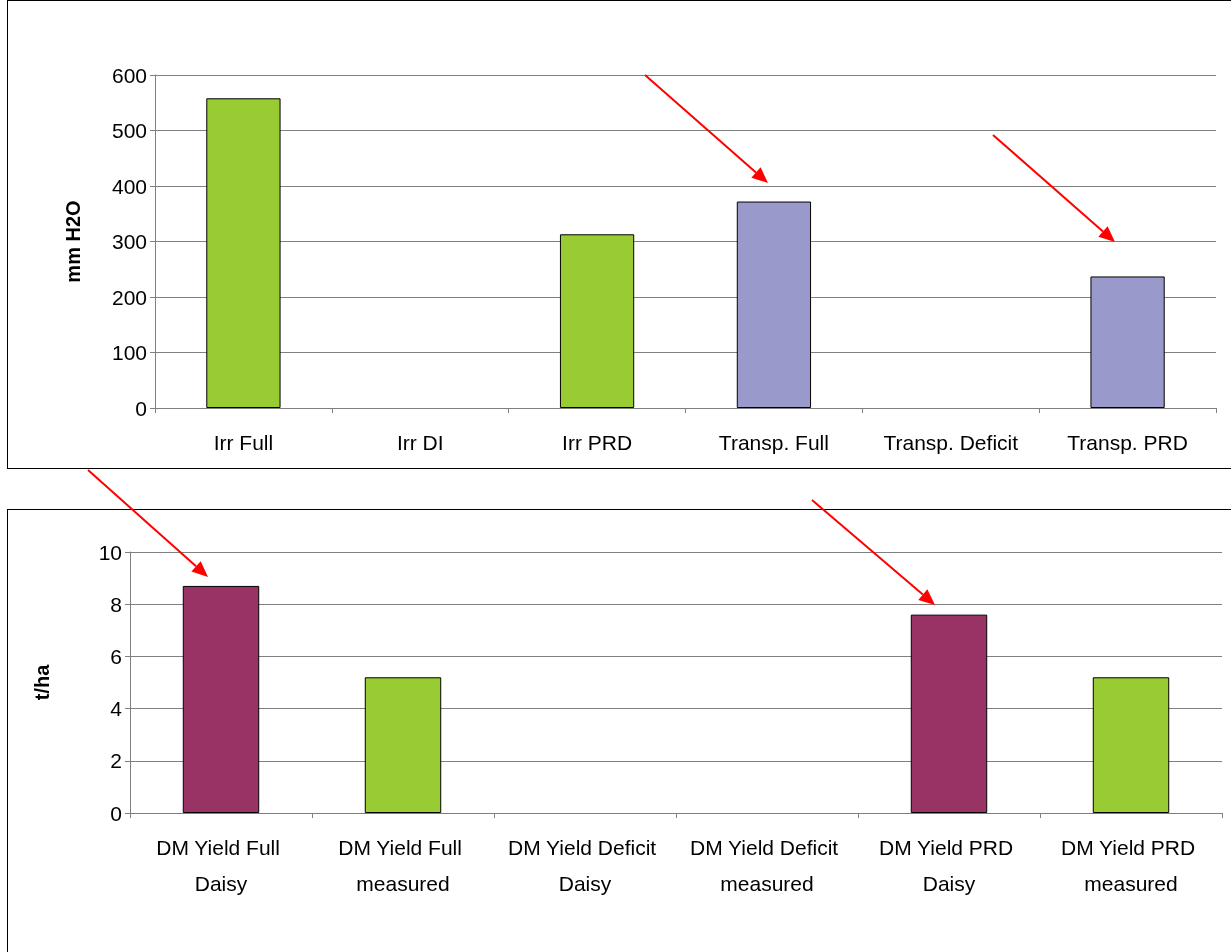 The width and height of the screenshot is (1231, 952). Describe the element at coordinates (403, 865) in the screenshot. I see `x-tick-label: DM Yield Full measured` at that location.